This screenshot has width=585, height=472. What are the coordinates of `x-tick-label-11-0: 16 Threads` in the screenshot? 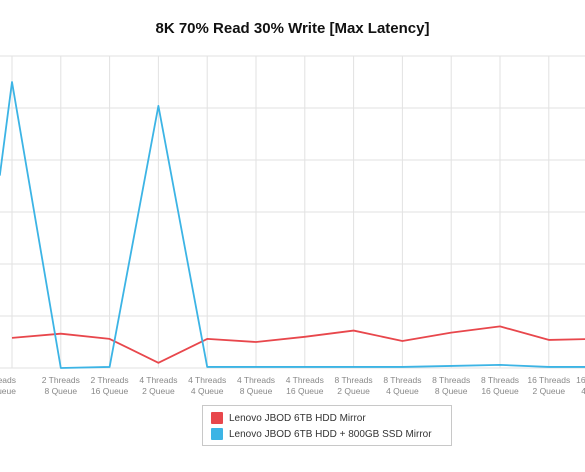 It's located at (548, 380).